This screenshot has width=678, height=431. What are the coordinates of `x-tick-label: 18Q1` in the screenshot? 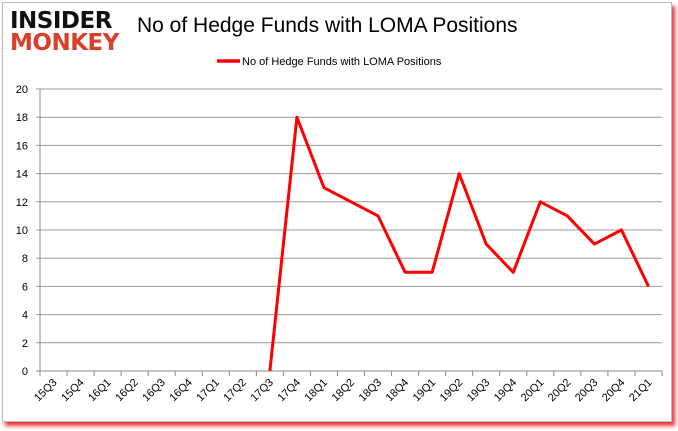 It's located at (317, 391).